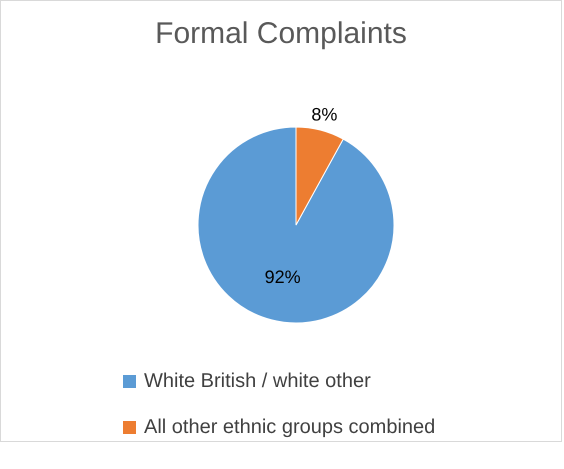 This screenshot has width=564, height=469. I want to click on pie-slice, so click(296, 225).